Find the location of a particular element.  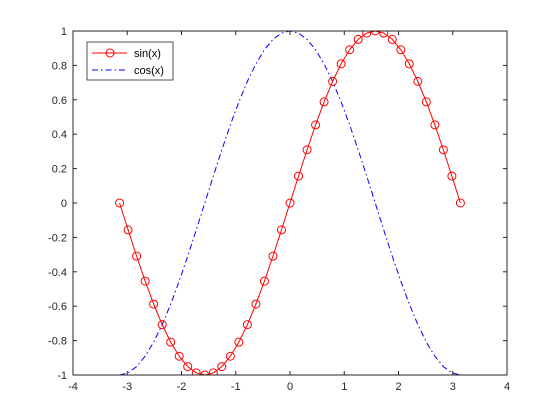

y-tick-label: 1 is located at coordinates (64, 32).